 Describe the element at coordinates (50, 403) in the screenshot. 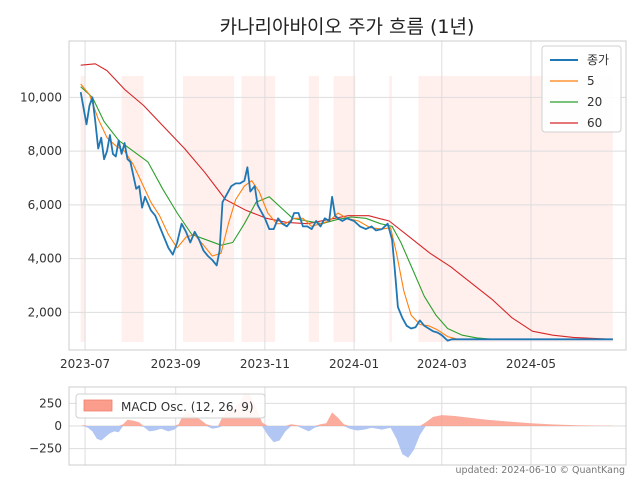

I see `macd-y-tick-label-0: 250` at that location.